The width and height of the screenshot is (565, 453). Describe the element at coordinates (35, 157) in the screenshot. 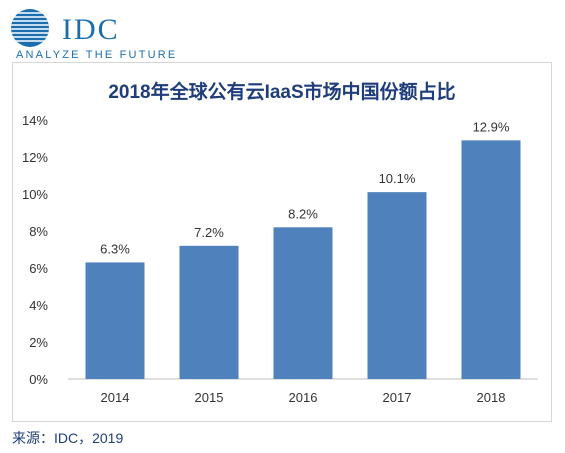

I see `y-tick-label: 12%` at that location.